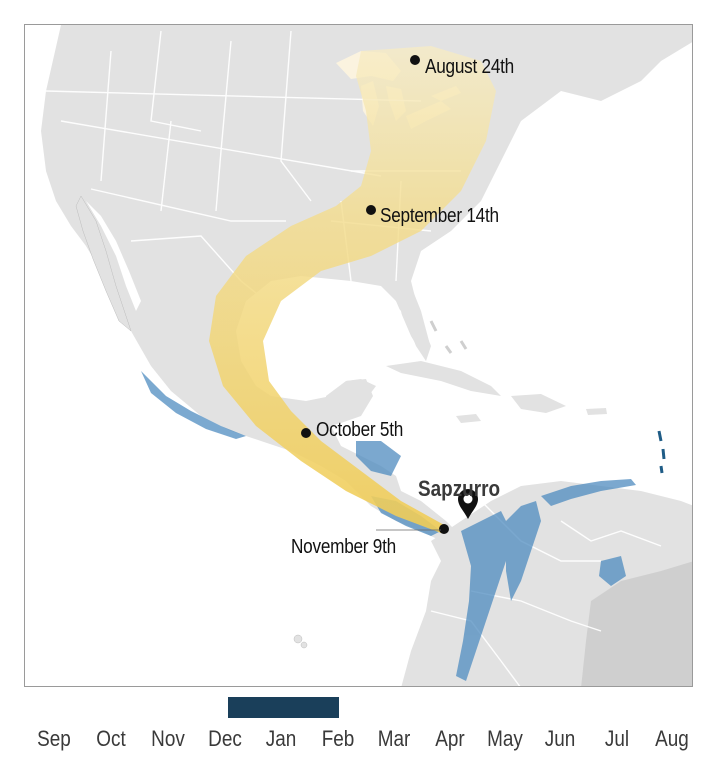  What do you see at coordinates (459, 488) in the screenshot?
I see `destination-label: Sapzurro` at bounding box center [459, 488].